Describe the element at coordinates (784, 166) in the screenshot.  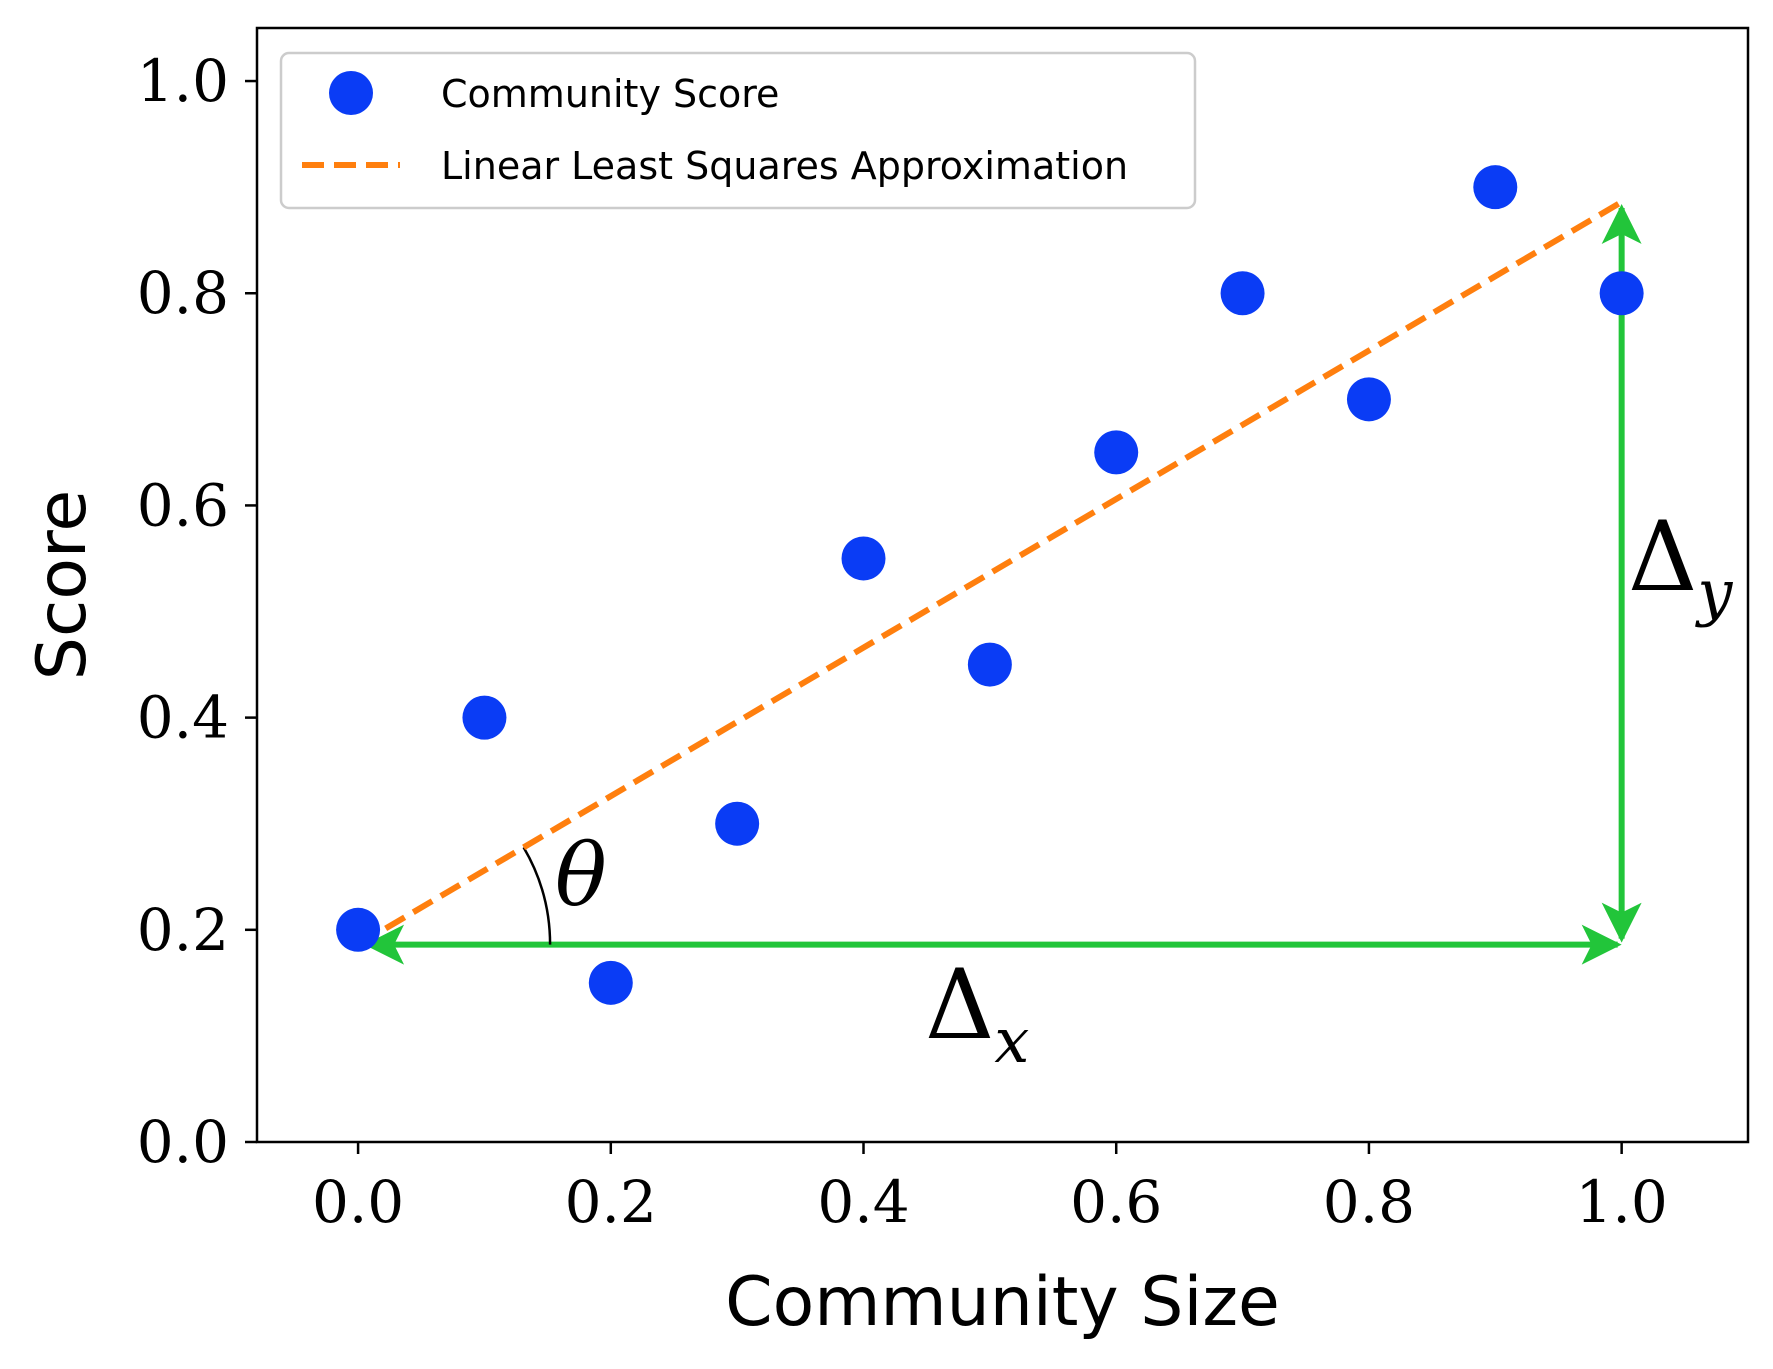
I see `legend-label-line: Linear Least Squares Approximation` at that location.